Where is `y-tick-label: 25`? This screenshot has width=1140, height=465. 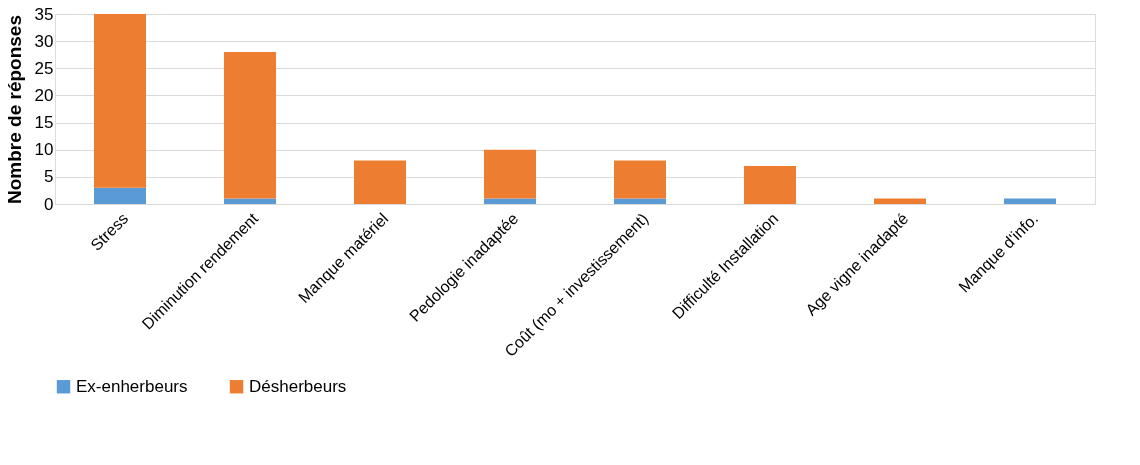
y-tick-label: 25 is located at coordinates (44, 68).